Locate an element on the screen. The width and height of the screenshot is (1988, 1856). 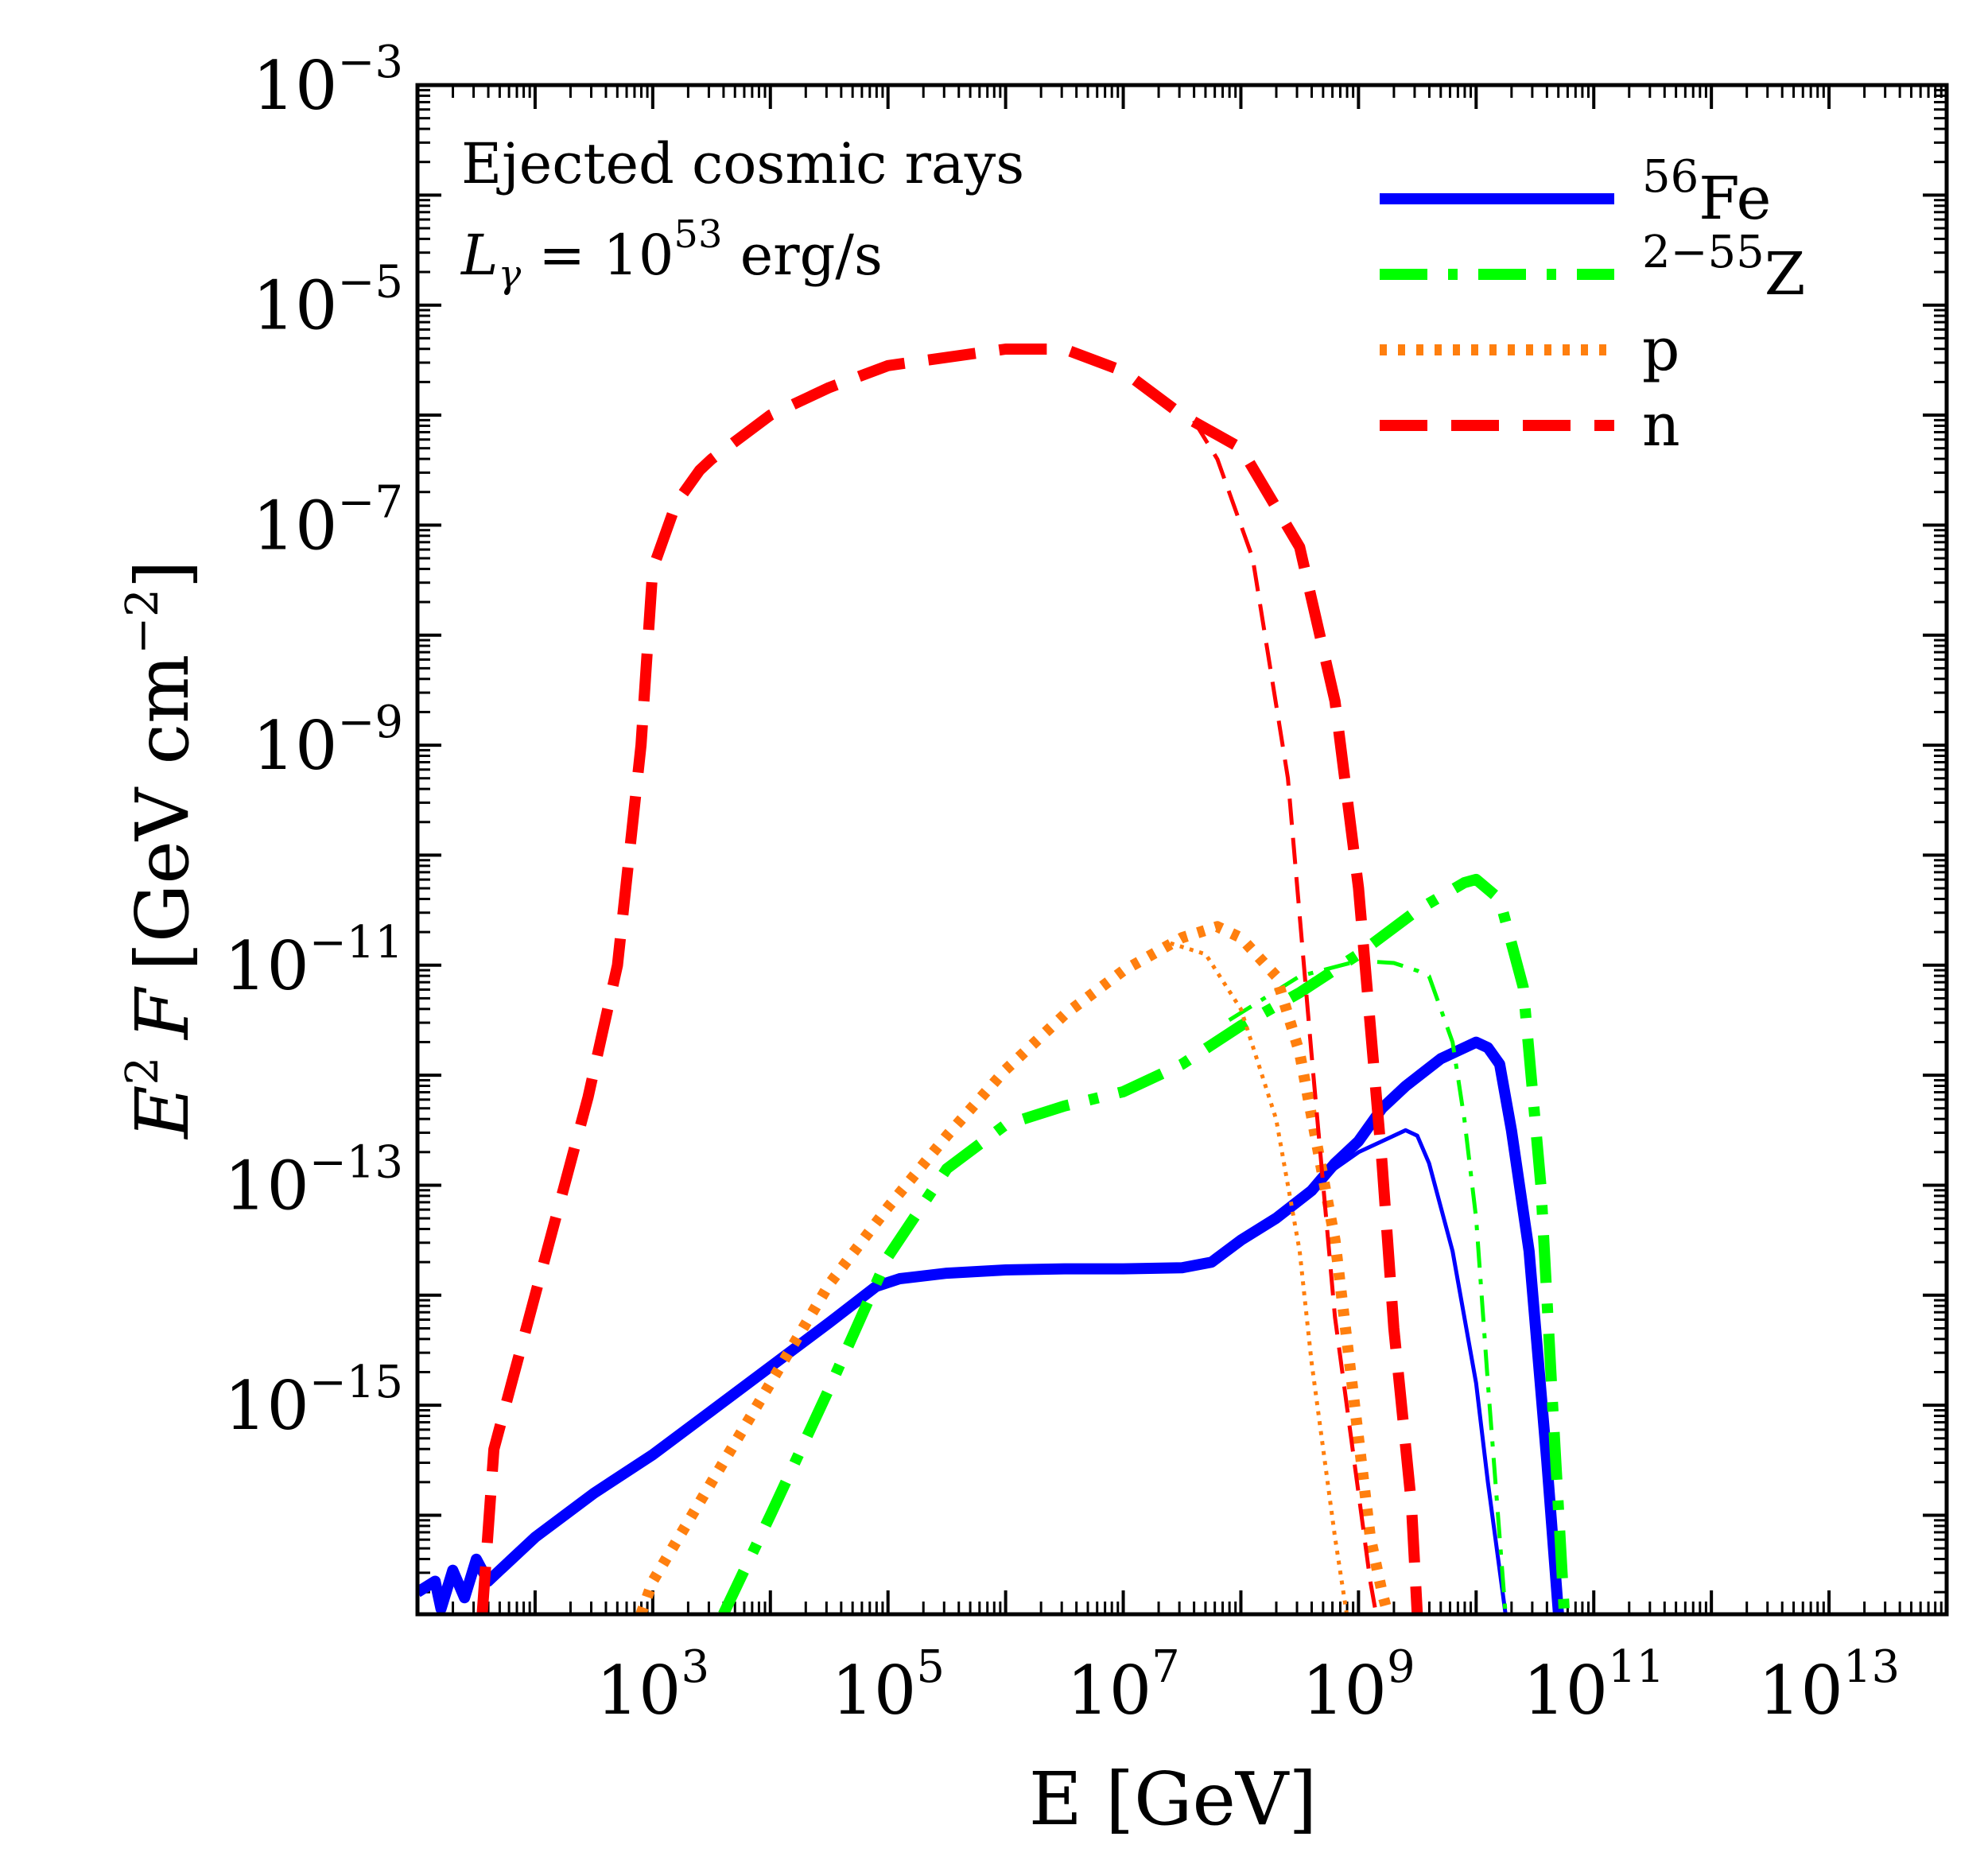
legend-label-fe: 56Fe is located at coordinates (1706, 192).